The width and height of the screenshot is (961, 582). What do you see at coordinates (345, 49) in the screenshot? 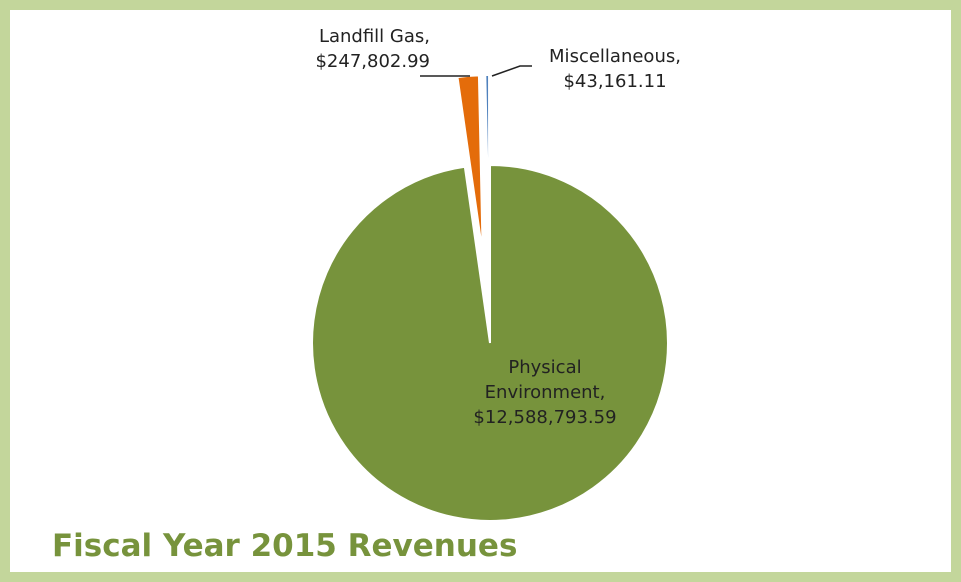
I see `data-label: Landfill Gas, $247,802.99` at bounding box center [345, 49].